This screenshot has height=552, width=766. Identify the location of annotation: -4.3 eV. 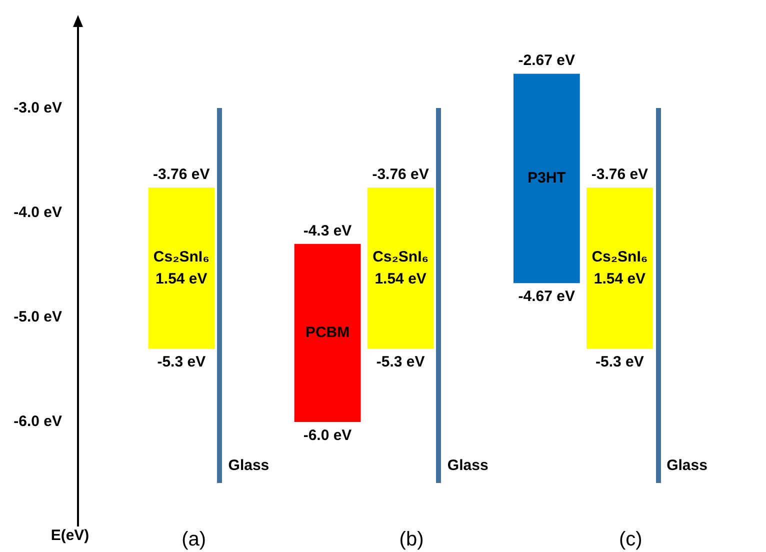
(327, 231).